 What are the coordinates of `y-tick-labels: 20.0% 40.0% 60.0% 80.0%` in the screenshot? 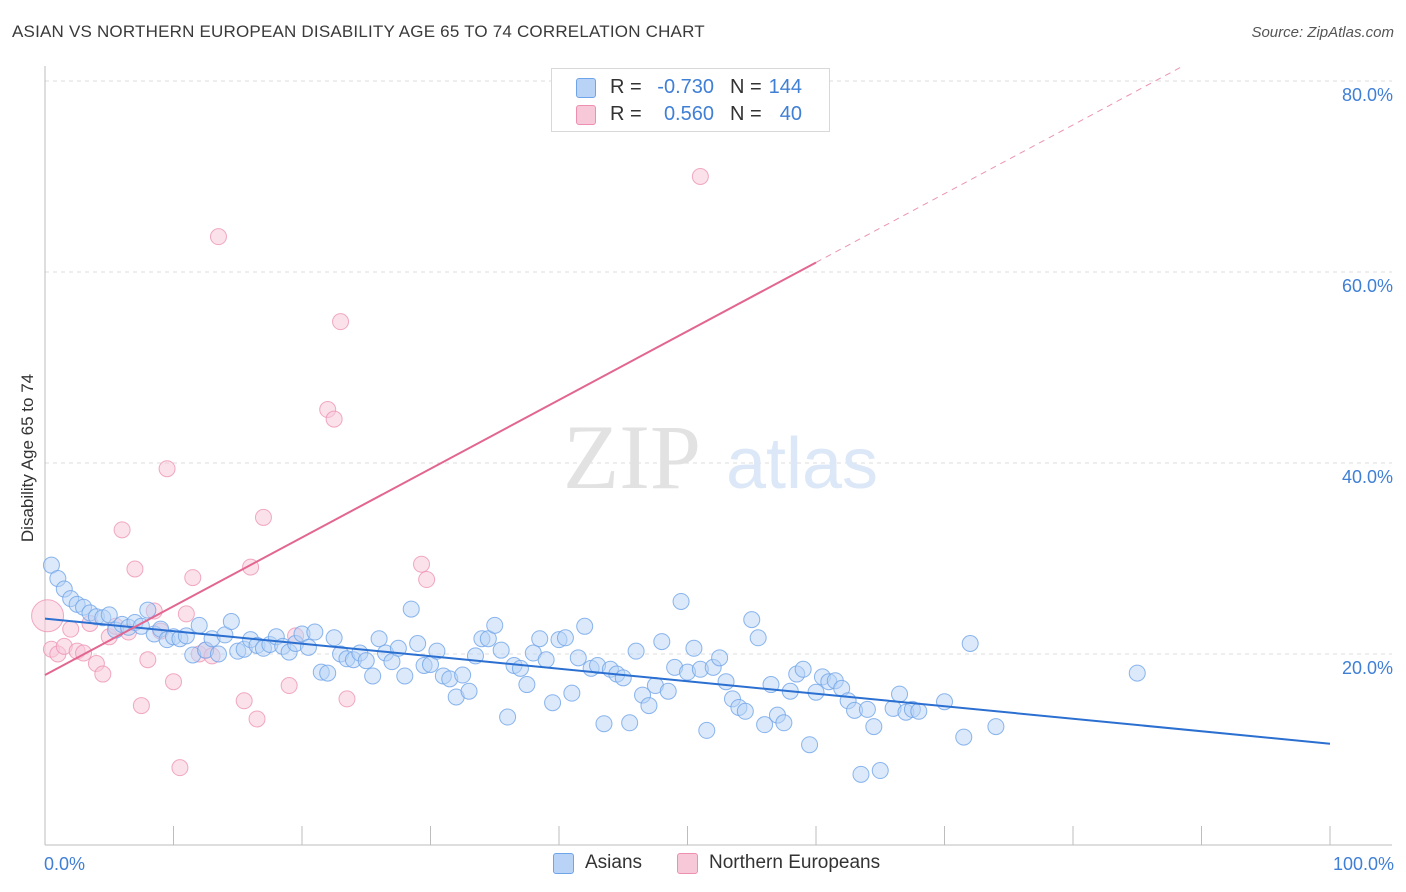 It's located at (1367, 381).